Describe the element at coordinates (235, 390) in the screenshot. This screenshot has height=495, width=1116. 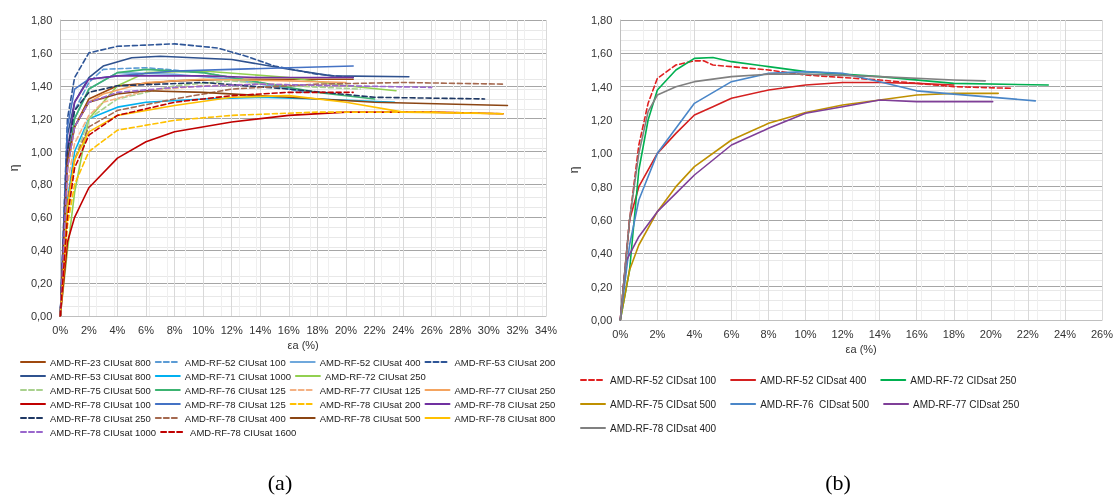
I see `legend-label: AMD-RF-76 CIUsat 125` at that location.